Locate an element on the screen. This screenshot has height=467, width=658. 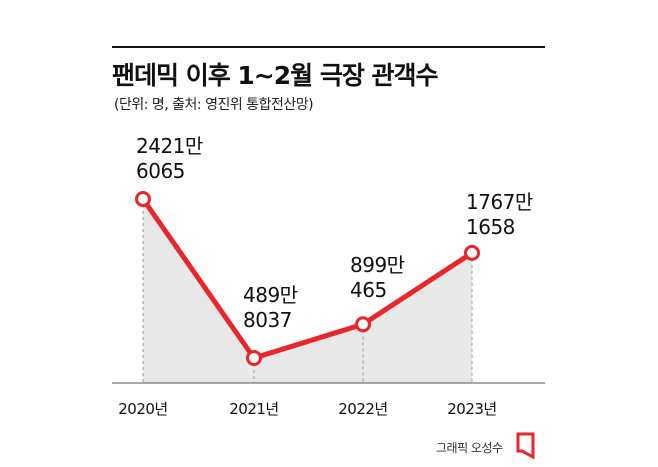
data-label-2: 899만 465 is located at coordinates (377, 277).